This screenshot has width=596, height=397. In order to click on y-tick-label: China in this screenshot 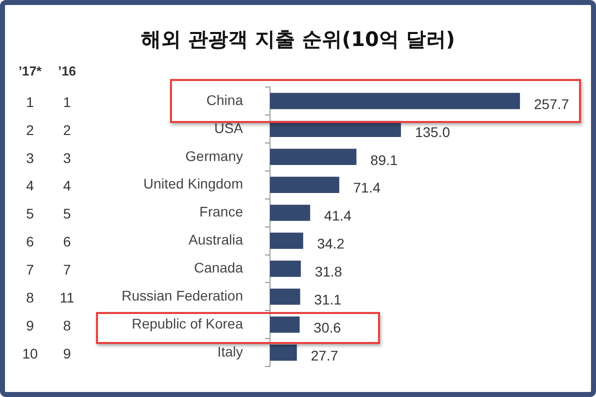, I will do `click(225, 100)`.